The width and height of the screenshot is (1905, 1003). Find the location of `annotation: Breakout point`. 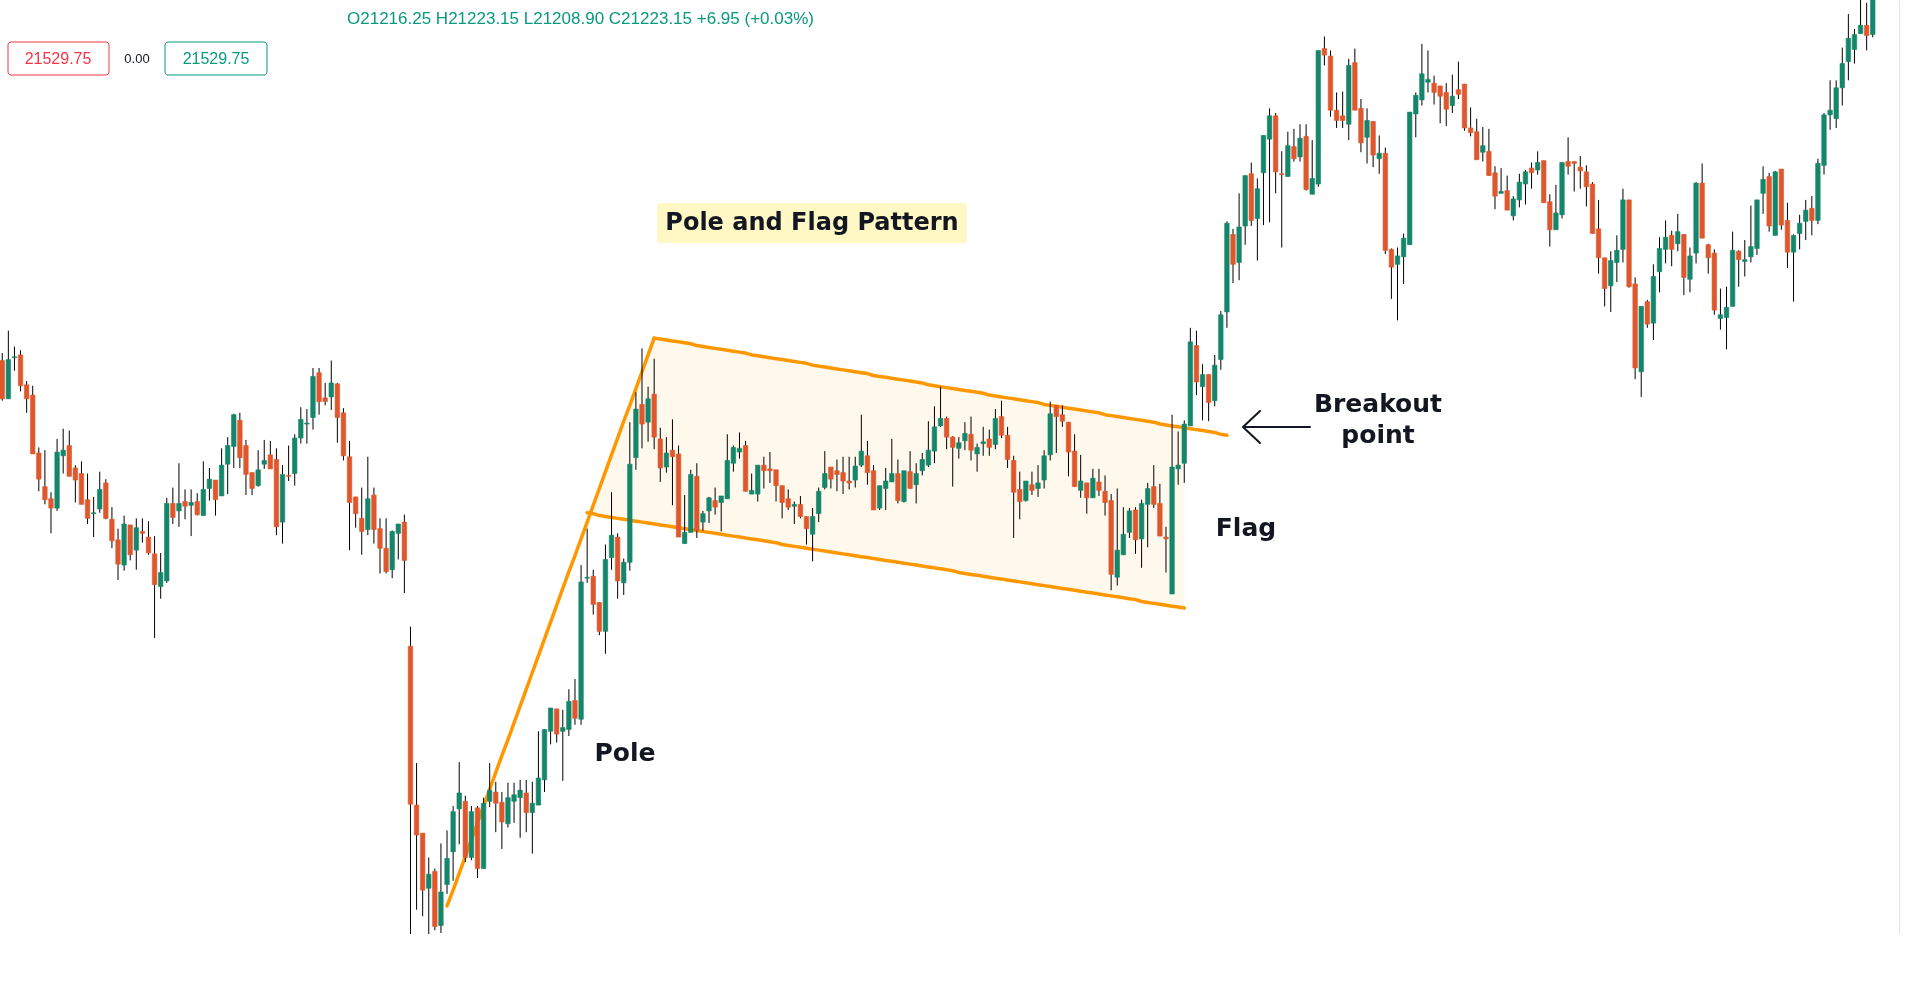

annotation: Breakout point is located at coordinates (1378, 419).